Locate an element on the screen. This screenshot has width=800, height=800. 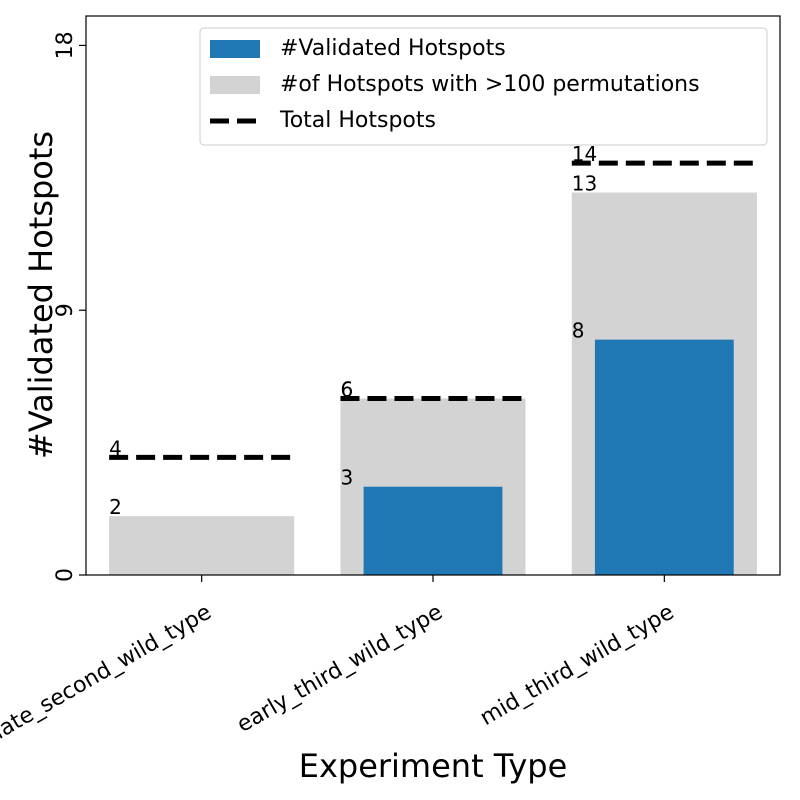
label-total-late_second_wild_type: 4 is located at coordinates (115, 448).